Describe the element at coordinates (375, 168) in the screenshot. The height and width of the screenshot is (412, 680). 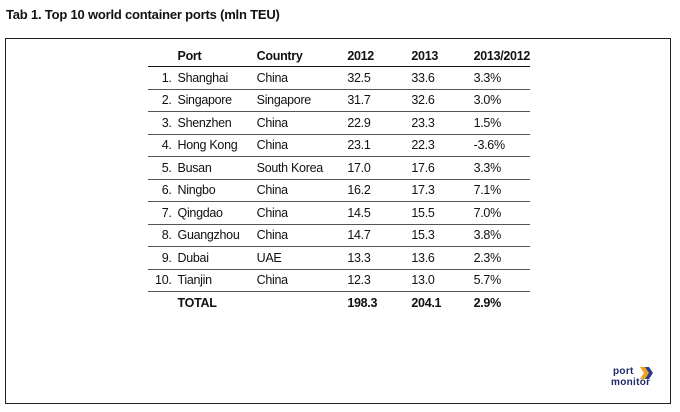
I see `value-2012-cell: 17.0` at that location.